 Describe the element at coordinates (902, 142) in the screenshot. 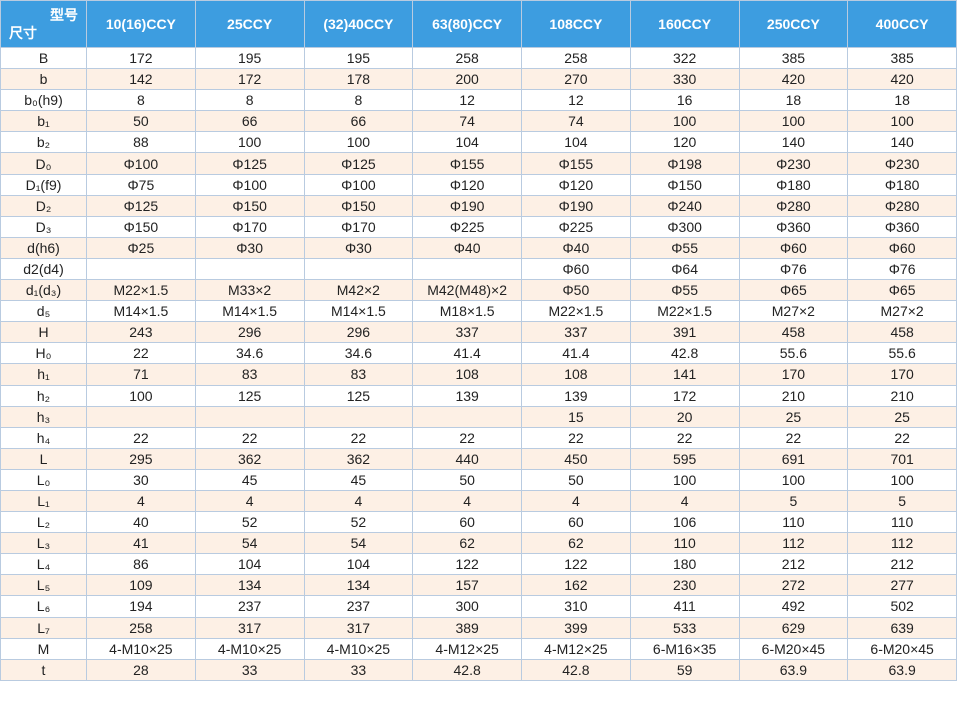

I see `cell: 140` at that location.